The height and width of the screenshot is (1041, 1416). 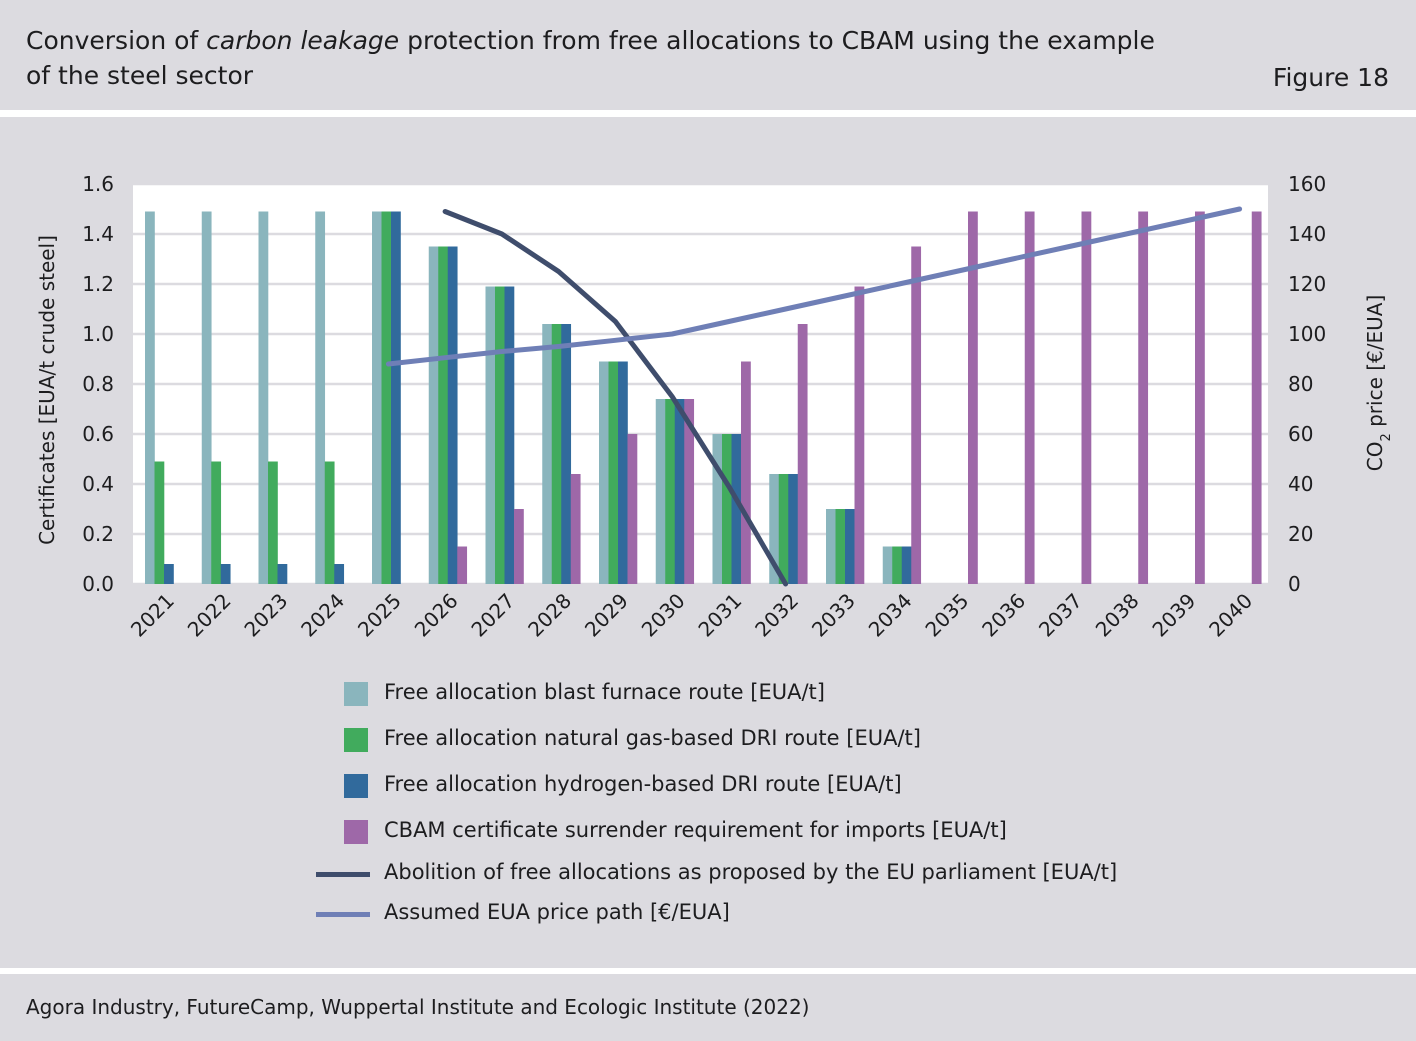 I want to click on bar-hydrogen-dri-2027, so click(x=509, y=435).